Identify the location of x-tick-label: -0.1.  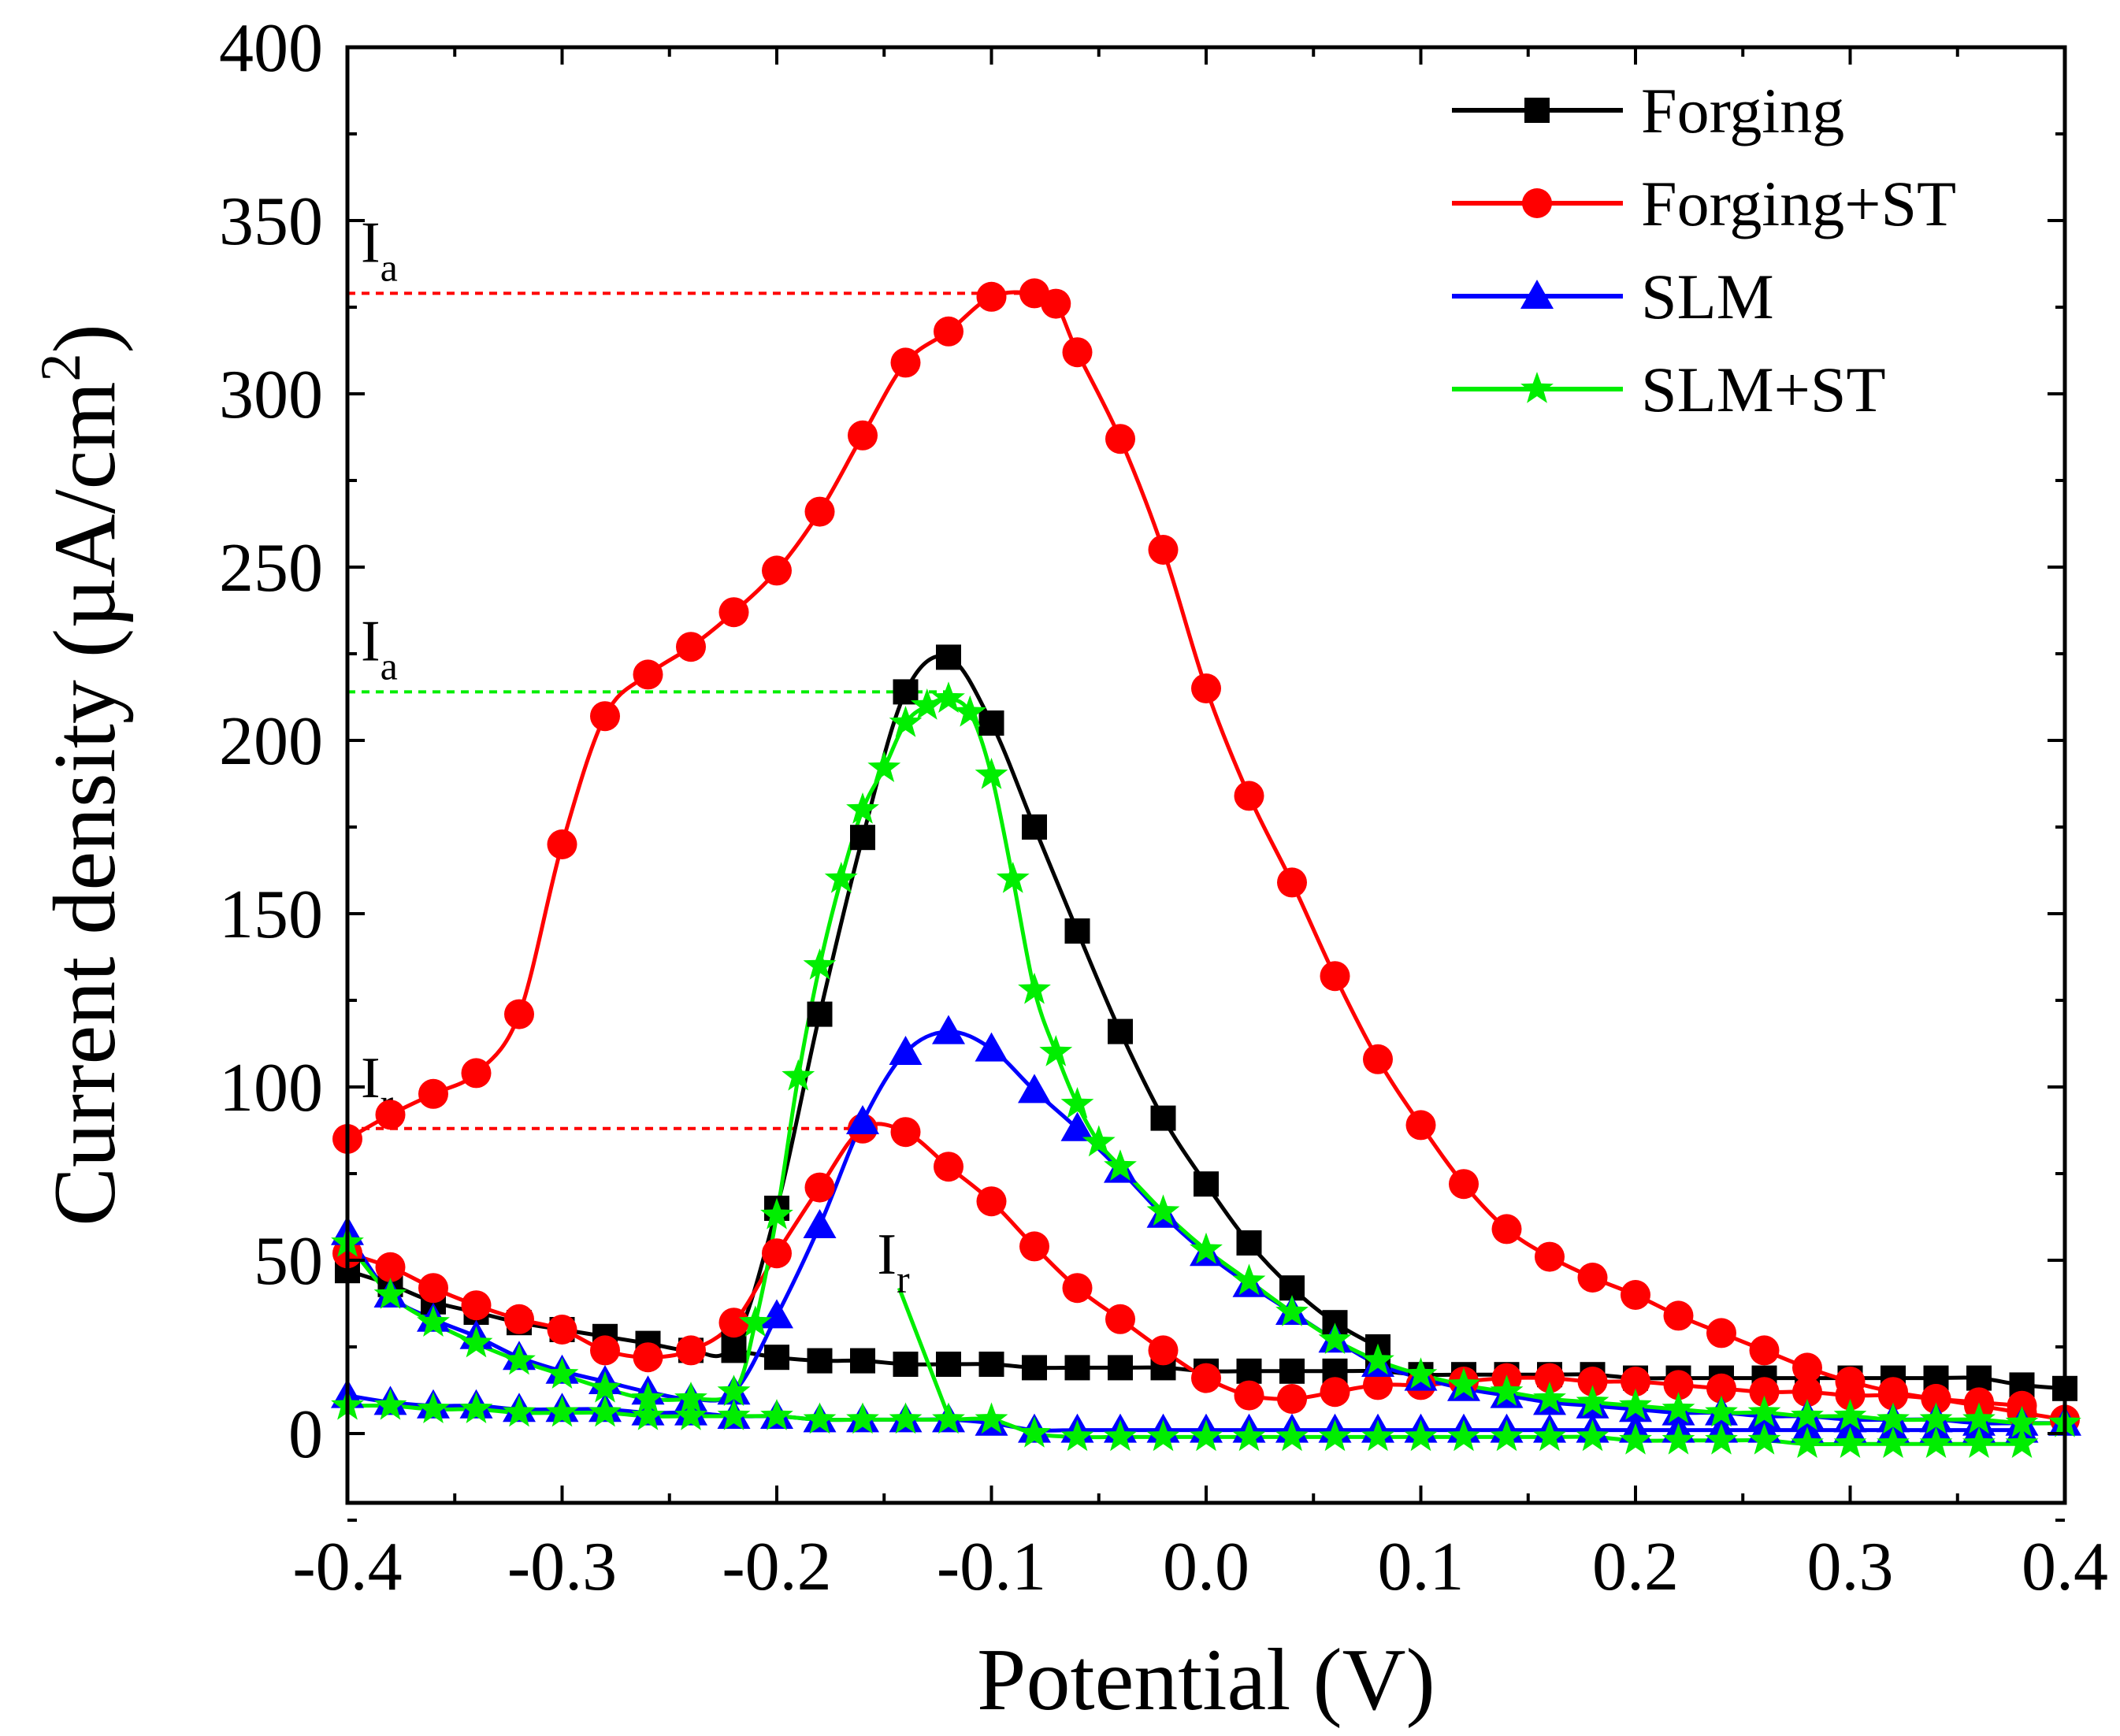
(991, 1567).